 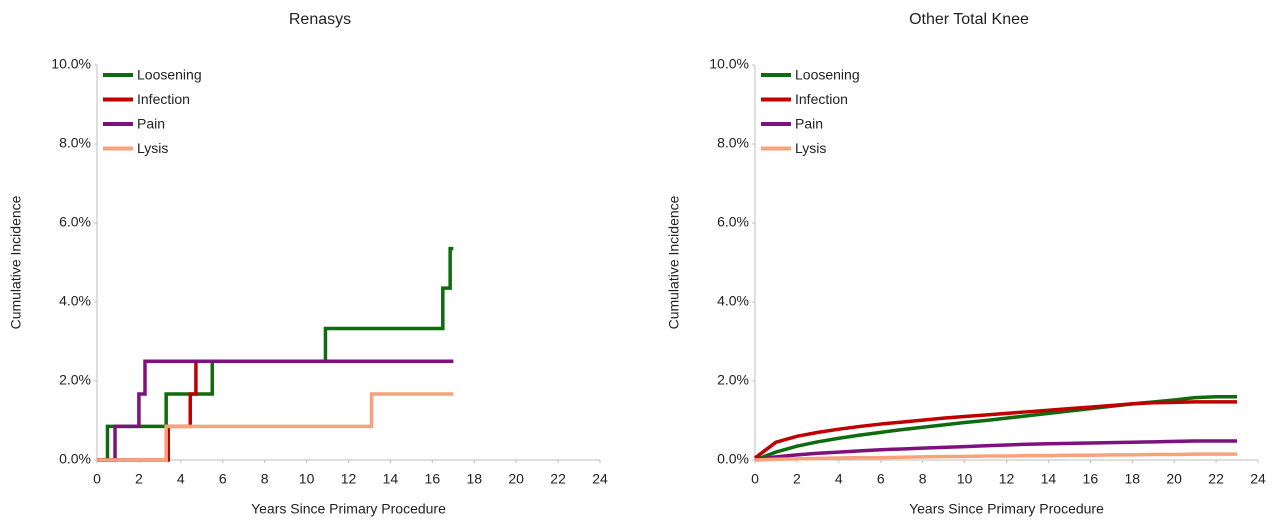 What do you see at coordinates (969, 19) in the screenshot?
I see `chart-title: Other Total Knee` at bounding box center [969, 19].